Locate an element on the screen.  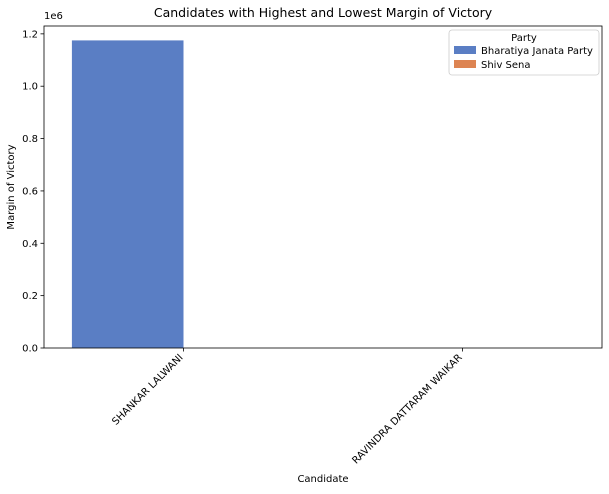
x-tick-label: SHANKAR LALWANI is located at coordinates (147, 389).